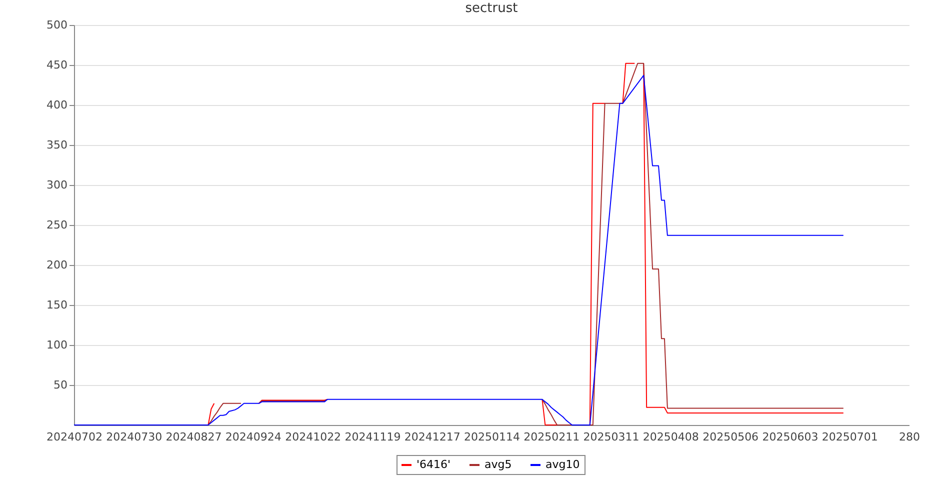  I want to click on y-tick-label: 200, so click(57, 265).